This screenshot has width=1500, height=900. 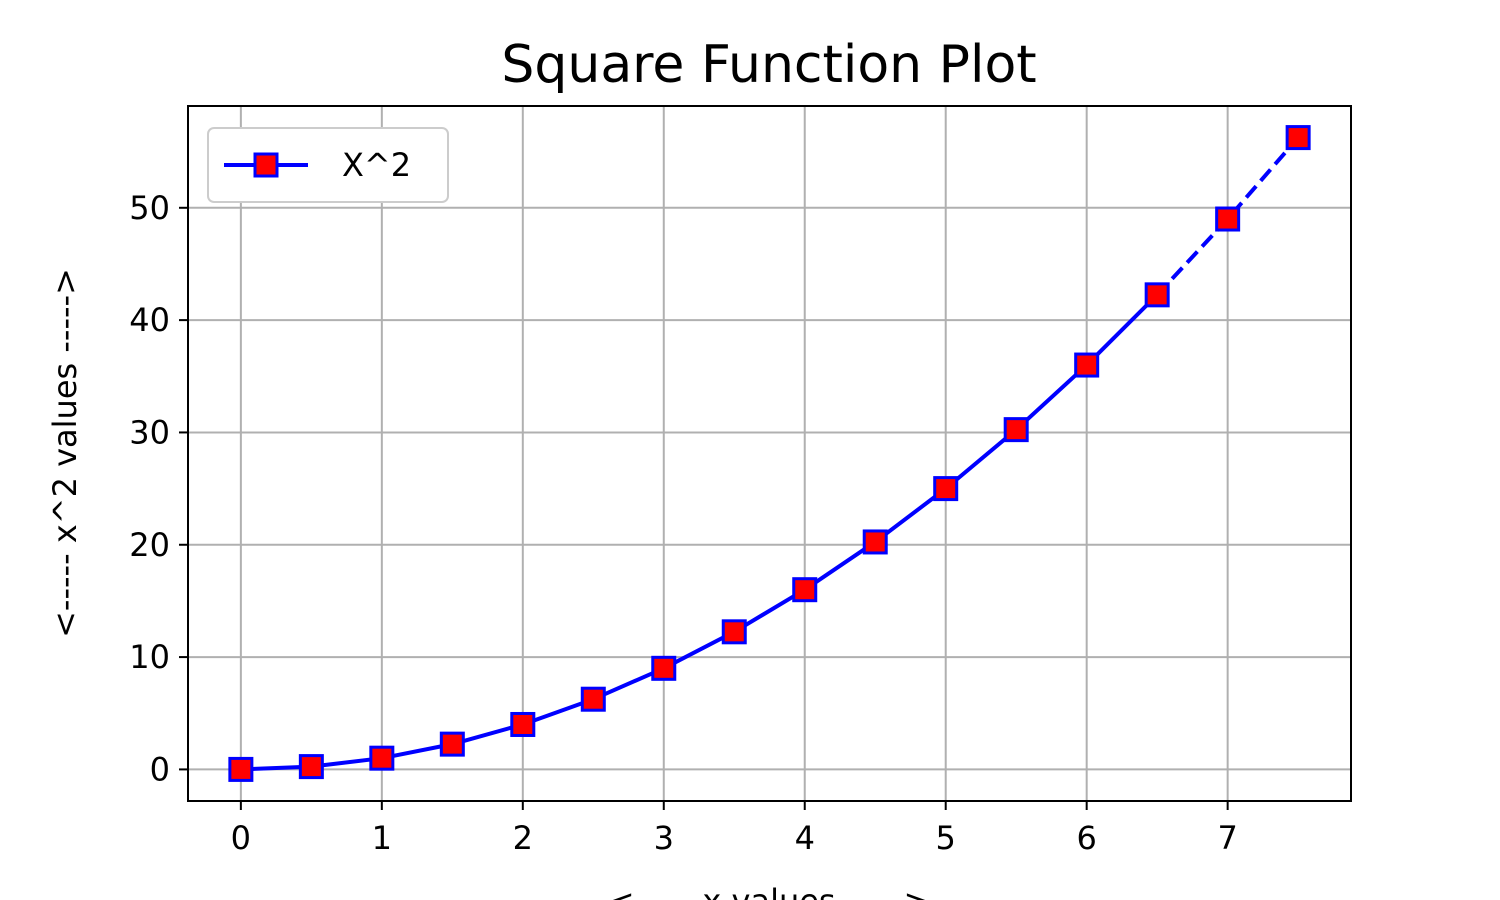 I want to click on y-tick-label: 40, so click(x=149, y=320).